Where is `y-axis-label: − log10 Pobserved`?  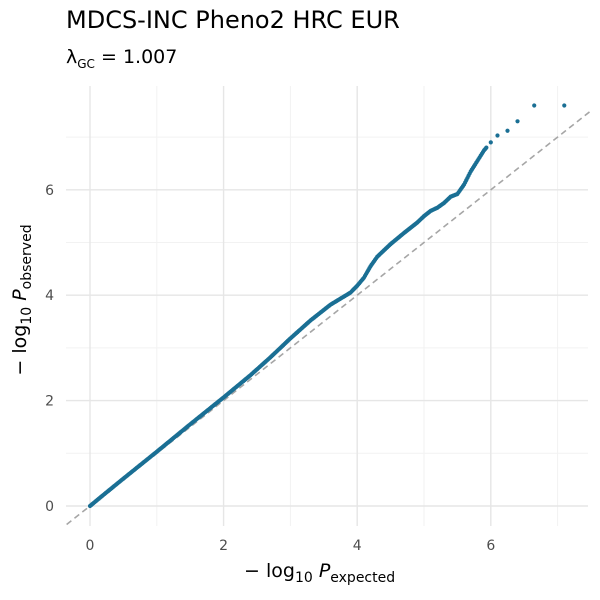 y-axis-label: − log10 Pobserved is located at coordinates (22, 299).